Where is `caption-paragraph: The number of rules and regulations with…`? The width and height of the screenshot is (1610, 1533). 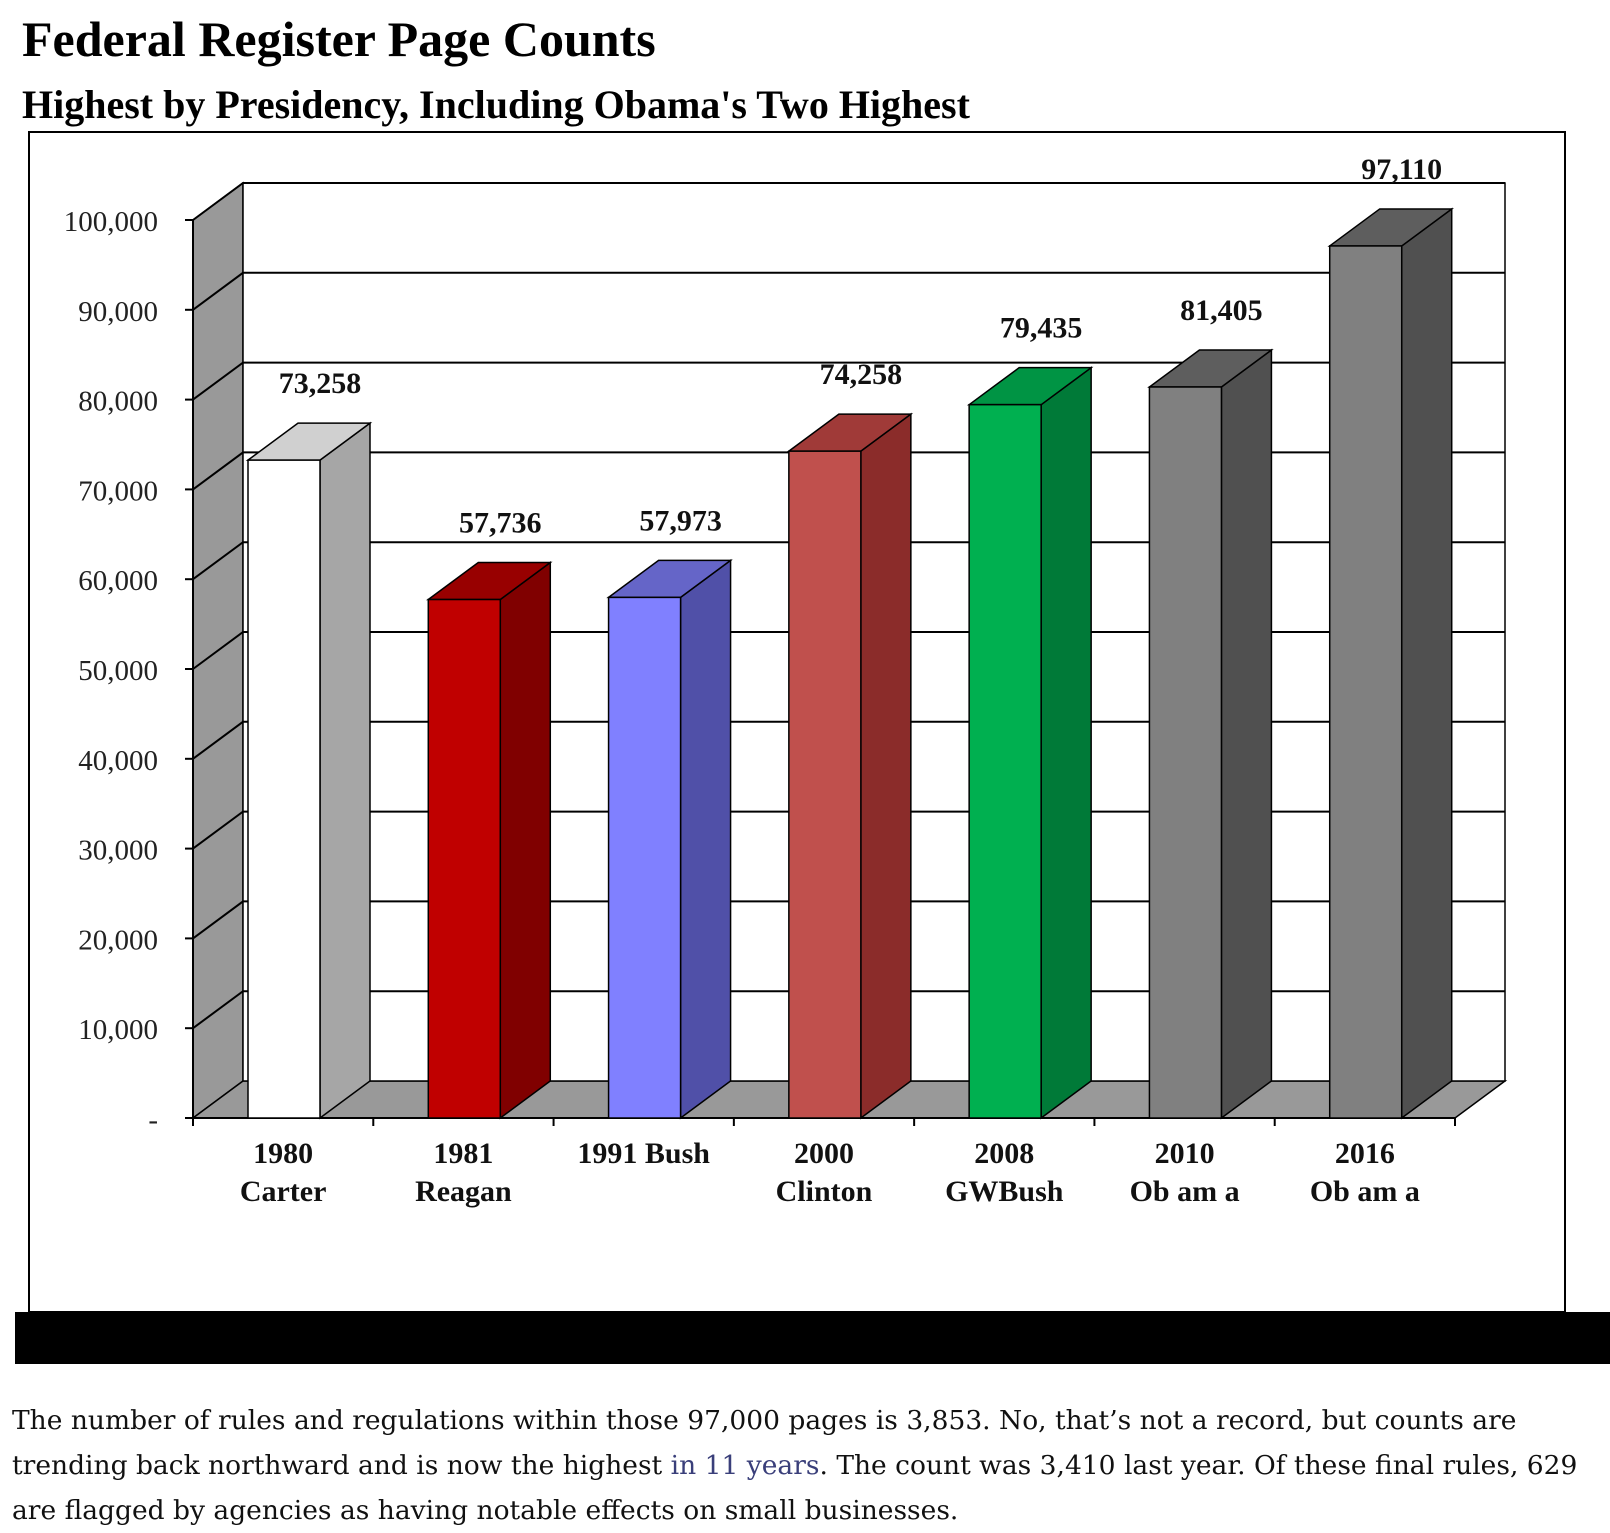
caption-paragraph: The number of rules and regulations with… is located at coordinates (802, 1465).